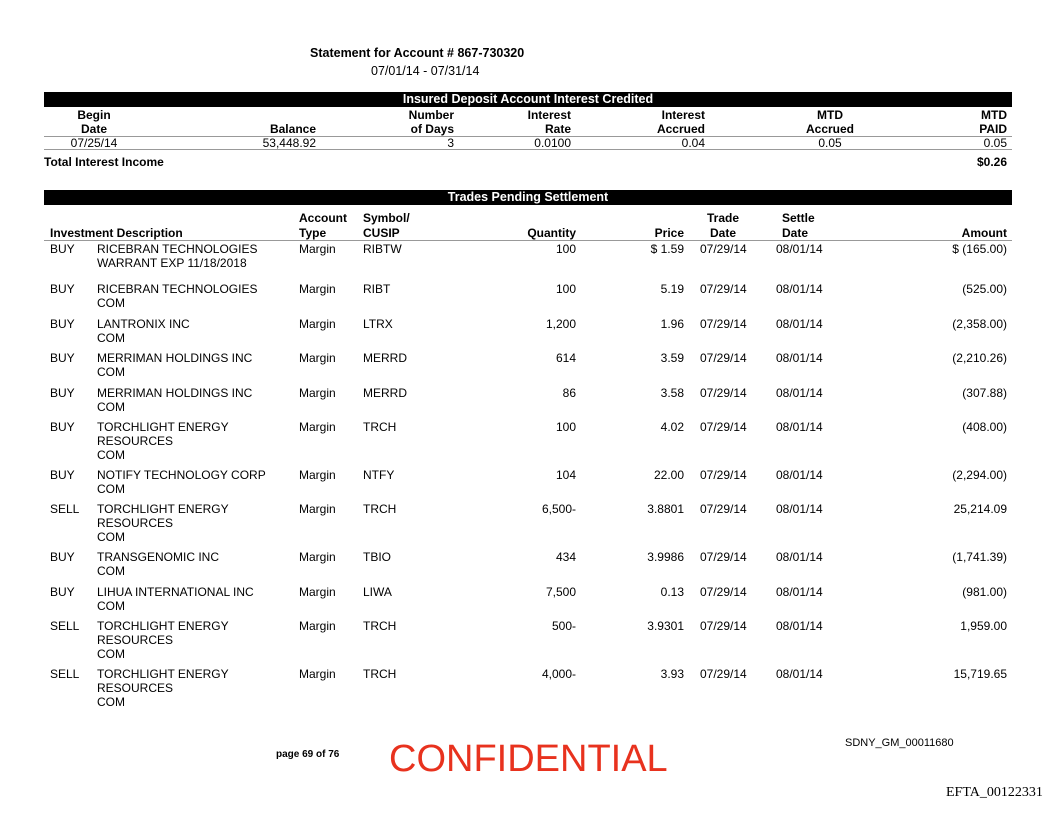 The height and width of the screenshot is (816, 1056). I want to click on cell-mtd-accrued: 0.05, so click(830, 143).